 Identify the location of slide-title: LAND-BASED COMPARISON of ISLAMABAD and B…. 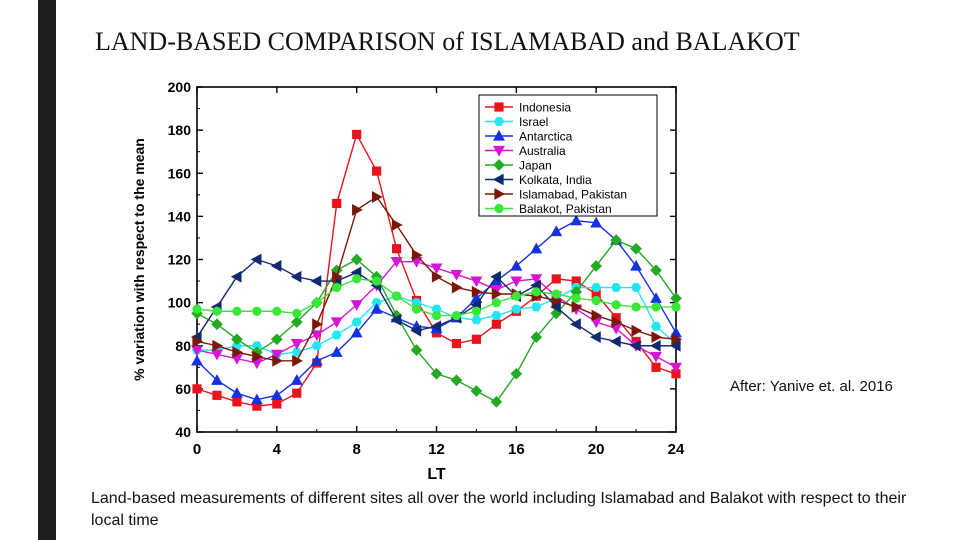
(447, 41).